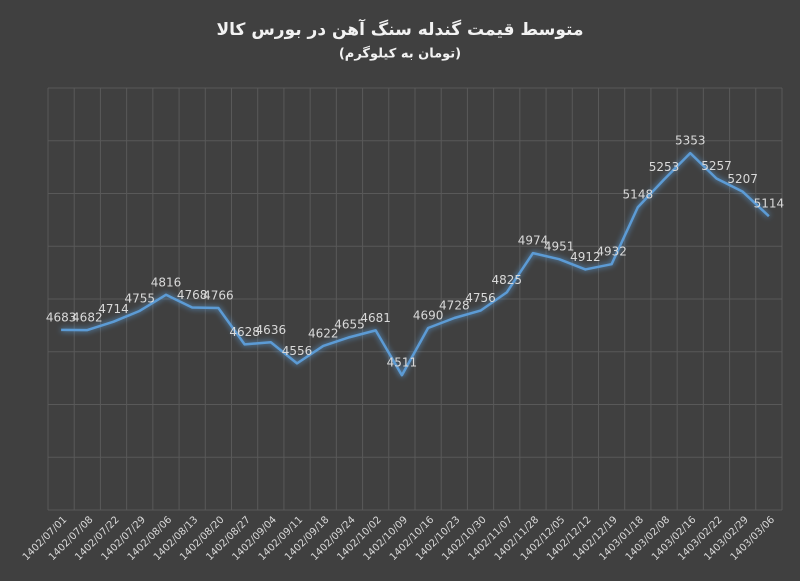 The height and width of the screenshot is (581, 800). I want to click on data-label: 4511, so click(402, 363).